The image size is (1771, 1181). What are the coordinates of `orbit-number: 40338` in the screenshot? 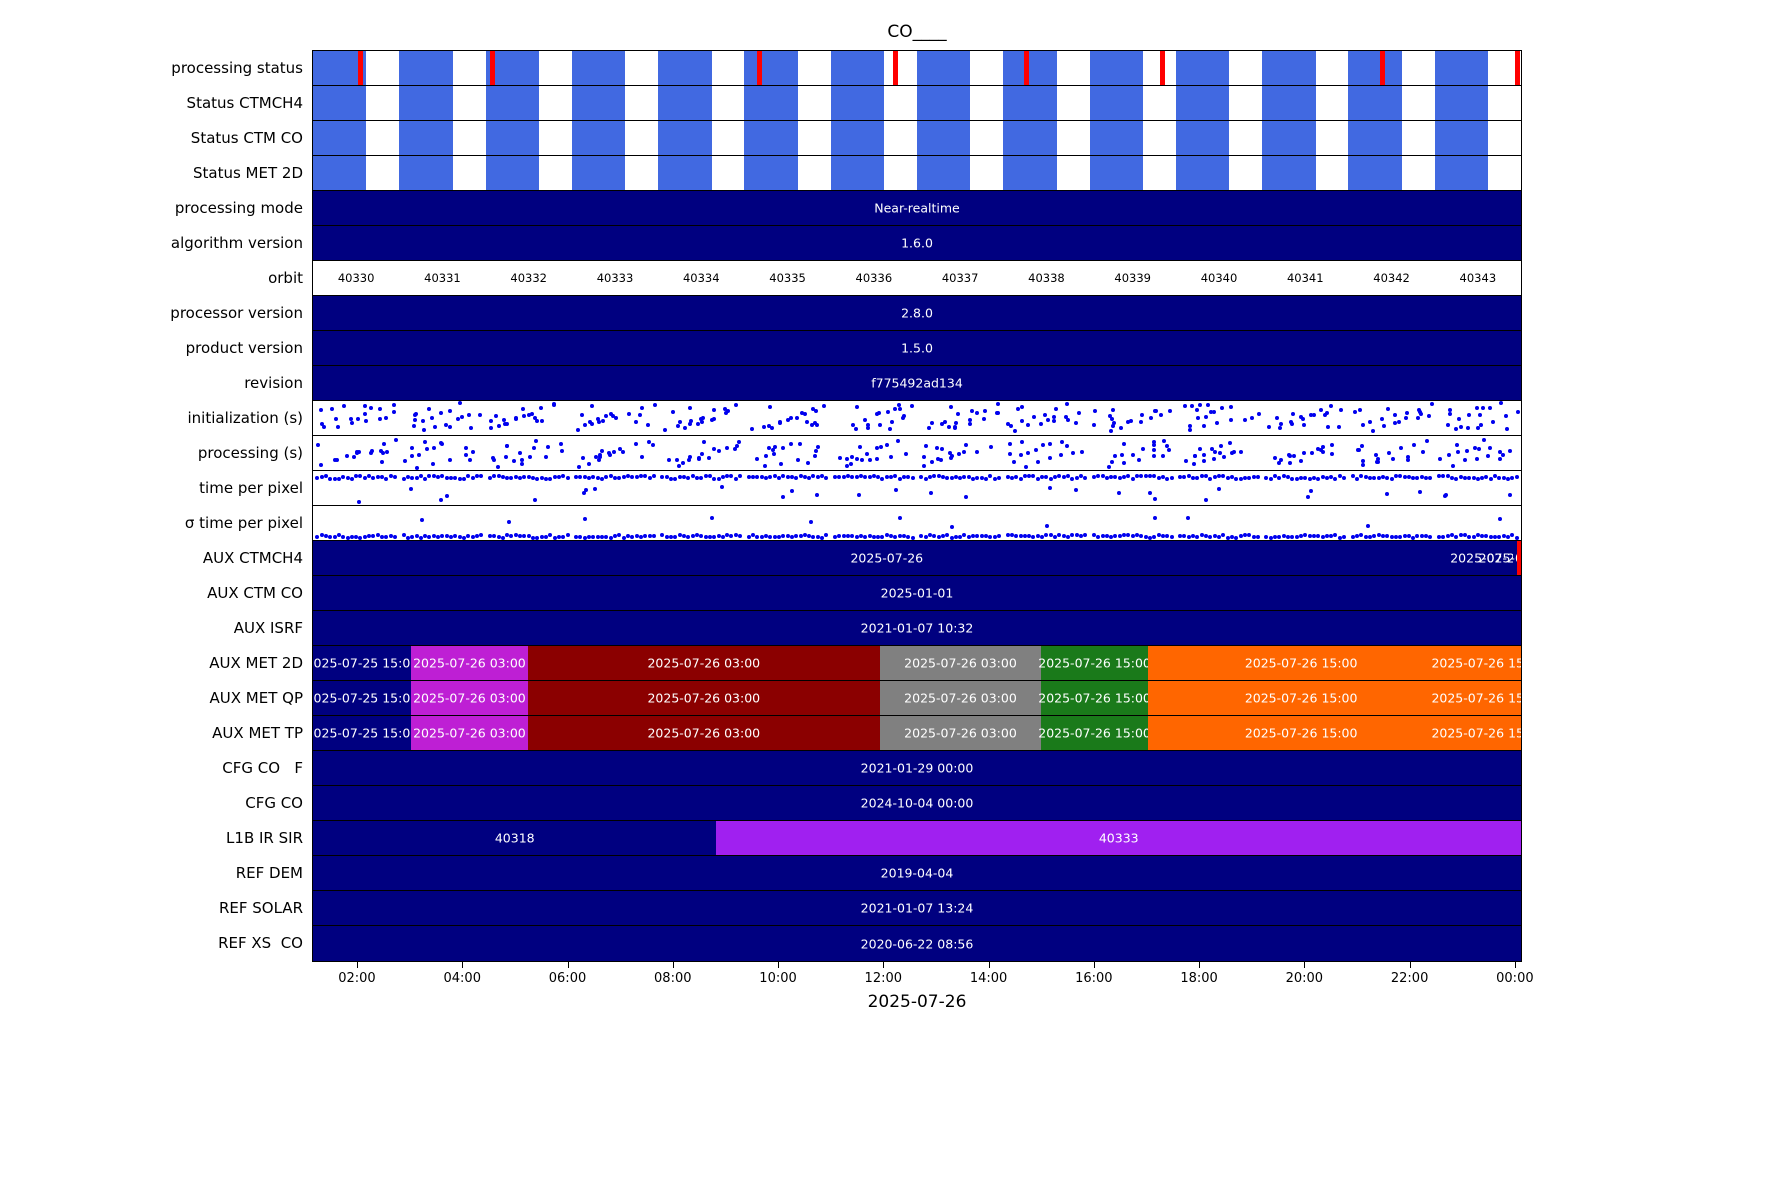 It's located at (1046, 278).